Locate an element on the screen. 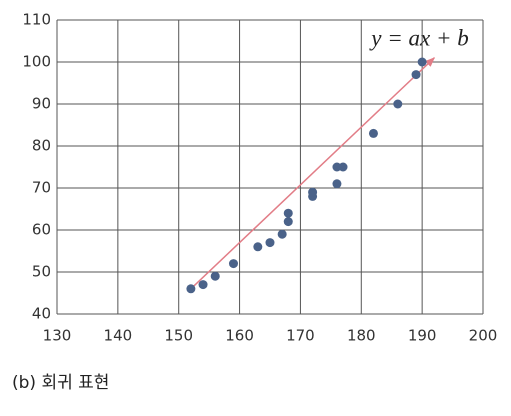 Image resolution: width=511 pixels, height=416 pixels. y-tick-label: 90 is located at coordinates (41, 104).